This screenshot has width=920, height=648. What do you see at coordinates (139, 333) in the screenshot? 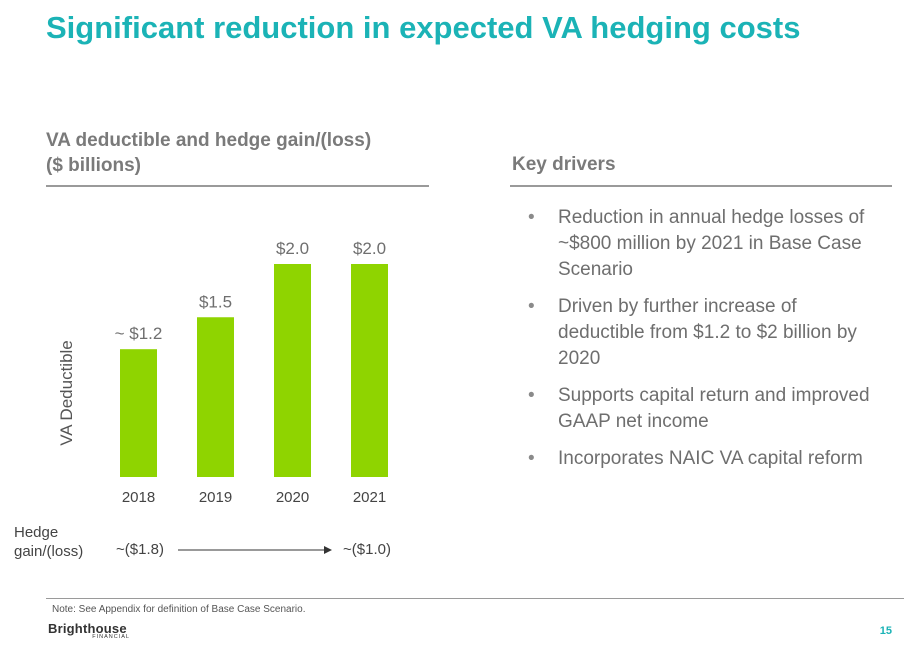
I see `data-label-2018: ~ $1.2` at bounding box center [139, 333].